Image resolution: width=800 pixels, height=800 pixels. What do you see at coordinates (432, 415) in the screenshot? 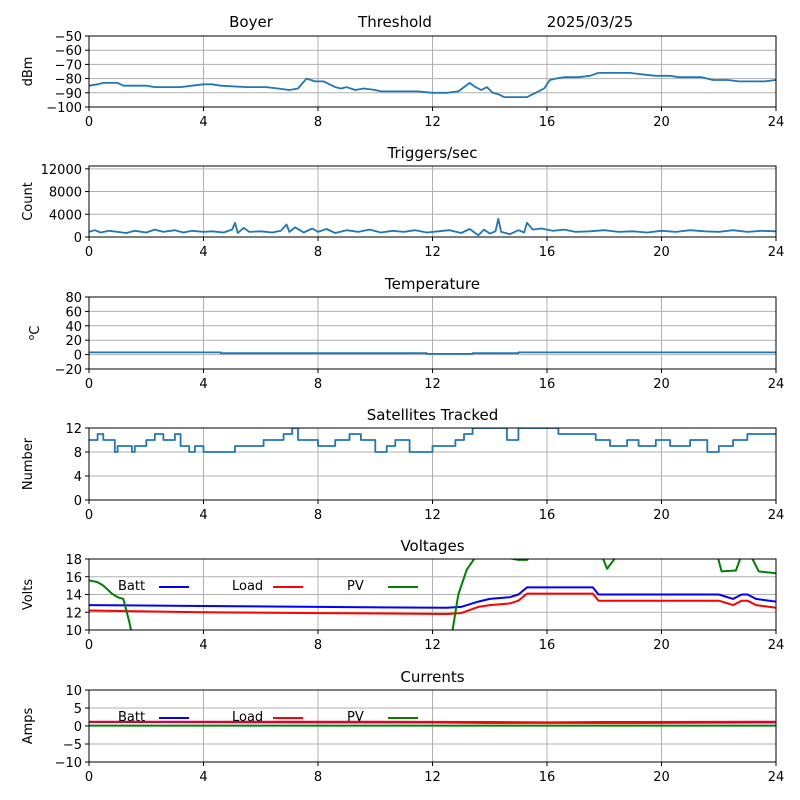
I see `subplot-title: Satellites Tracked` at bounding box center [432, 415].